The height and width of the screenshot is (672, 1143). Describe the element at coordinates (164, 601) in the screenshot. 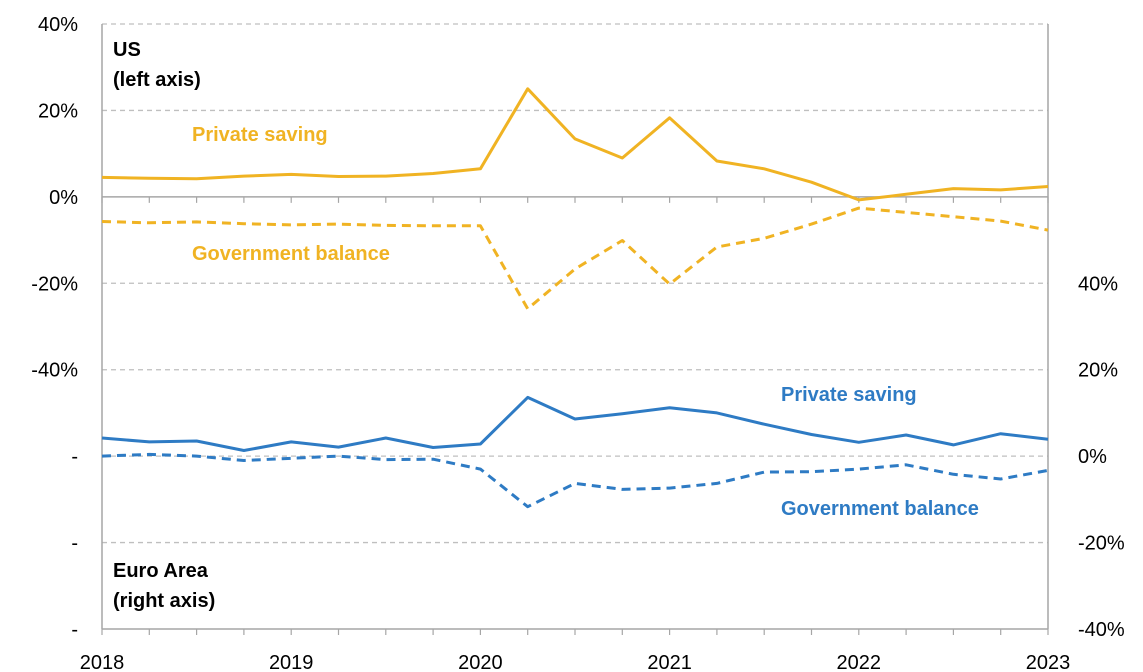

I see `ea-panel-subtitle: (right axis)` at that location.